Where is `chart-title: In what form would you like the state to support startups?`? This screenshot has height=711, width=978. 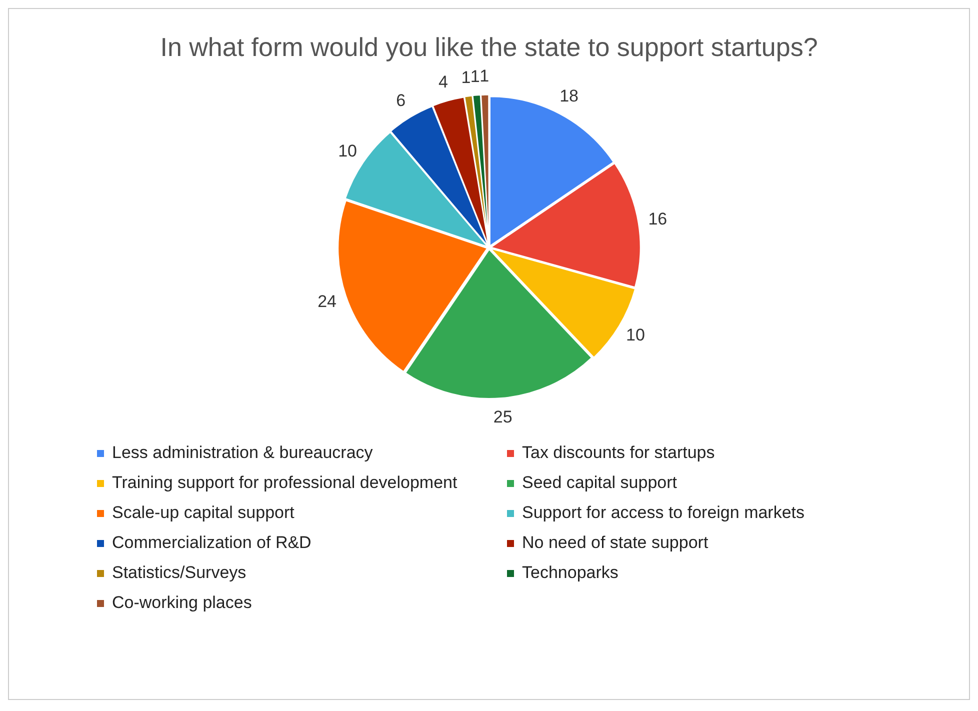 chart-title: In what form would you like the state to support startups? is located at coordinates (489, 47).